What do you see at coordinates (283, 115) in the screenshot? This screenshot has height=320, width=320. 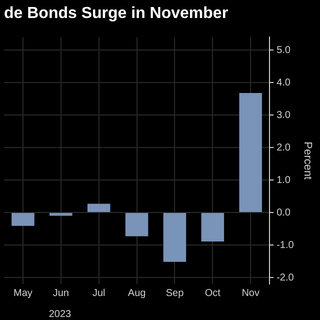 I see `y-tick-label: 3.0` at bounding box center [283, 115].